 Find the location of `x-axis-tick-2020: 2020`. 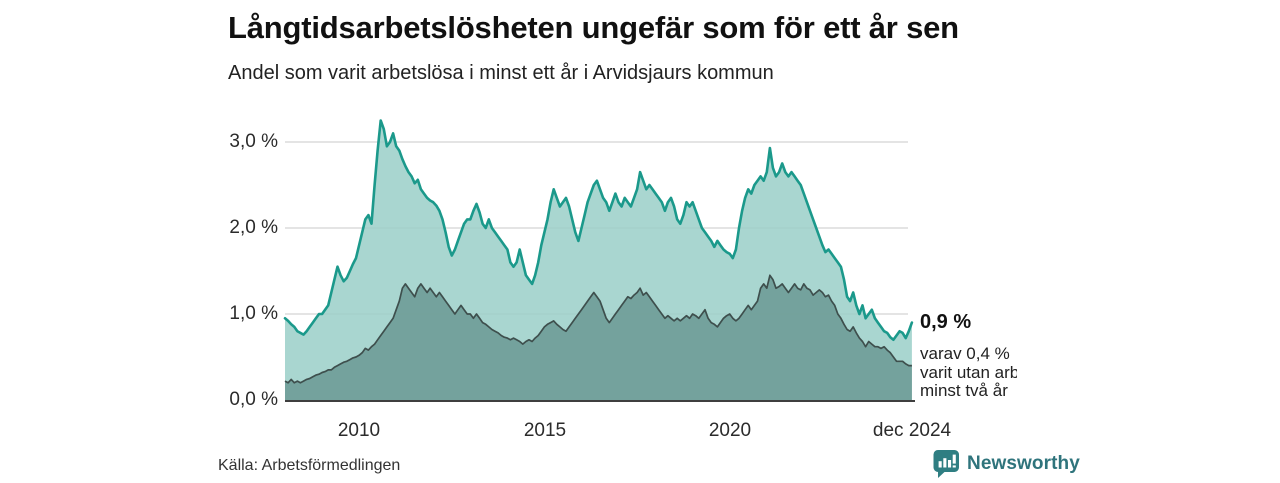

x-axis-tick-2020: 2020 is located at coordinates (730, 430).